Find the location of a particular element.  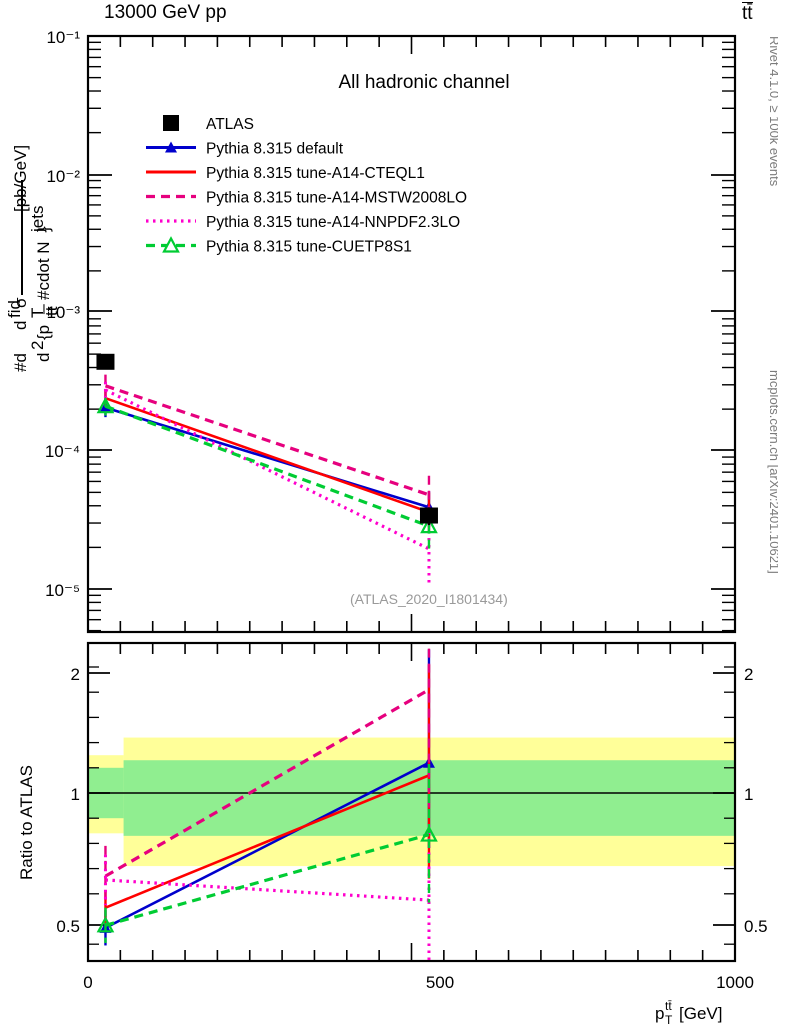

ratio-ytick-label-left-1: 1 is located at coordinates (75, 794).